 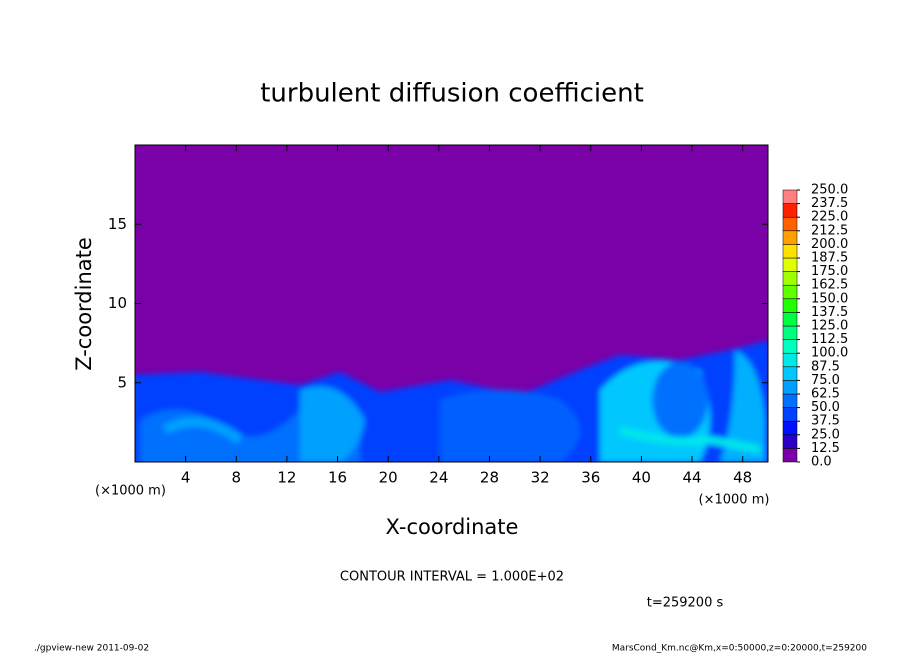 I want to click on colorbar-label: 50.0, so click(x=825, y=407).